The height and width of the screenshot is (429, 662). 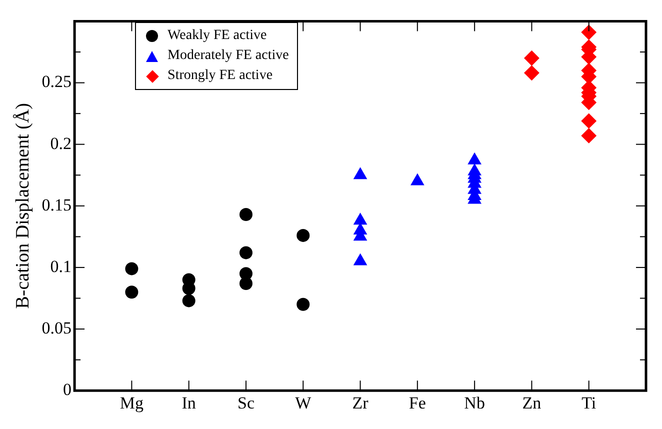 What do you see at coordinates (532, 402) in the screenshot?
I see `x-tick-label: Zn` at bounding box center [532, 402].